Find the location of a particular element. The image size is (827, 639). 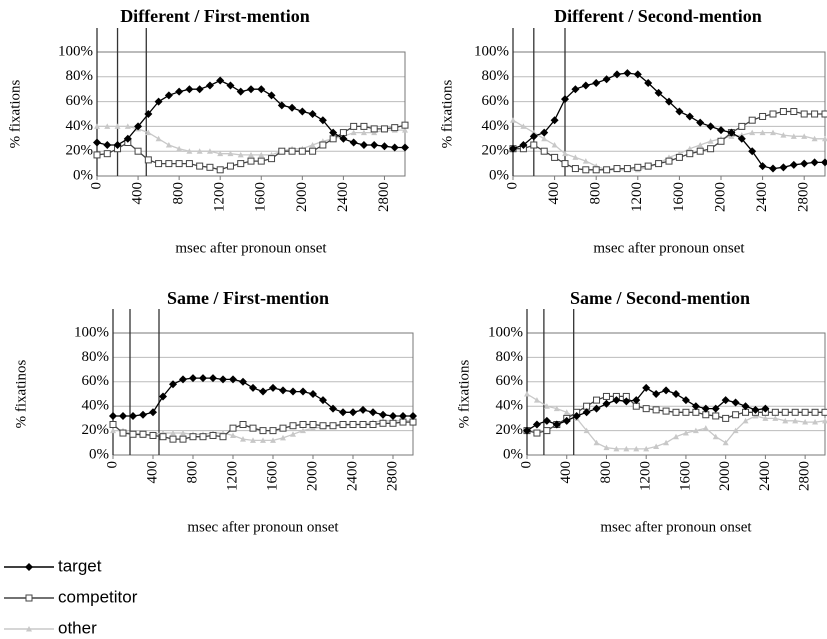

y-tick-label: 100% is located at coordinates (91, 332).